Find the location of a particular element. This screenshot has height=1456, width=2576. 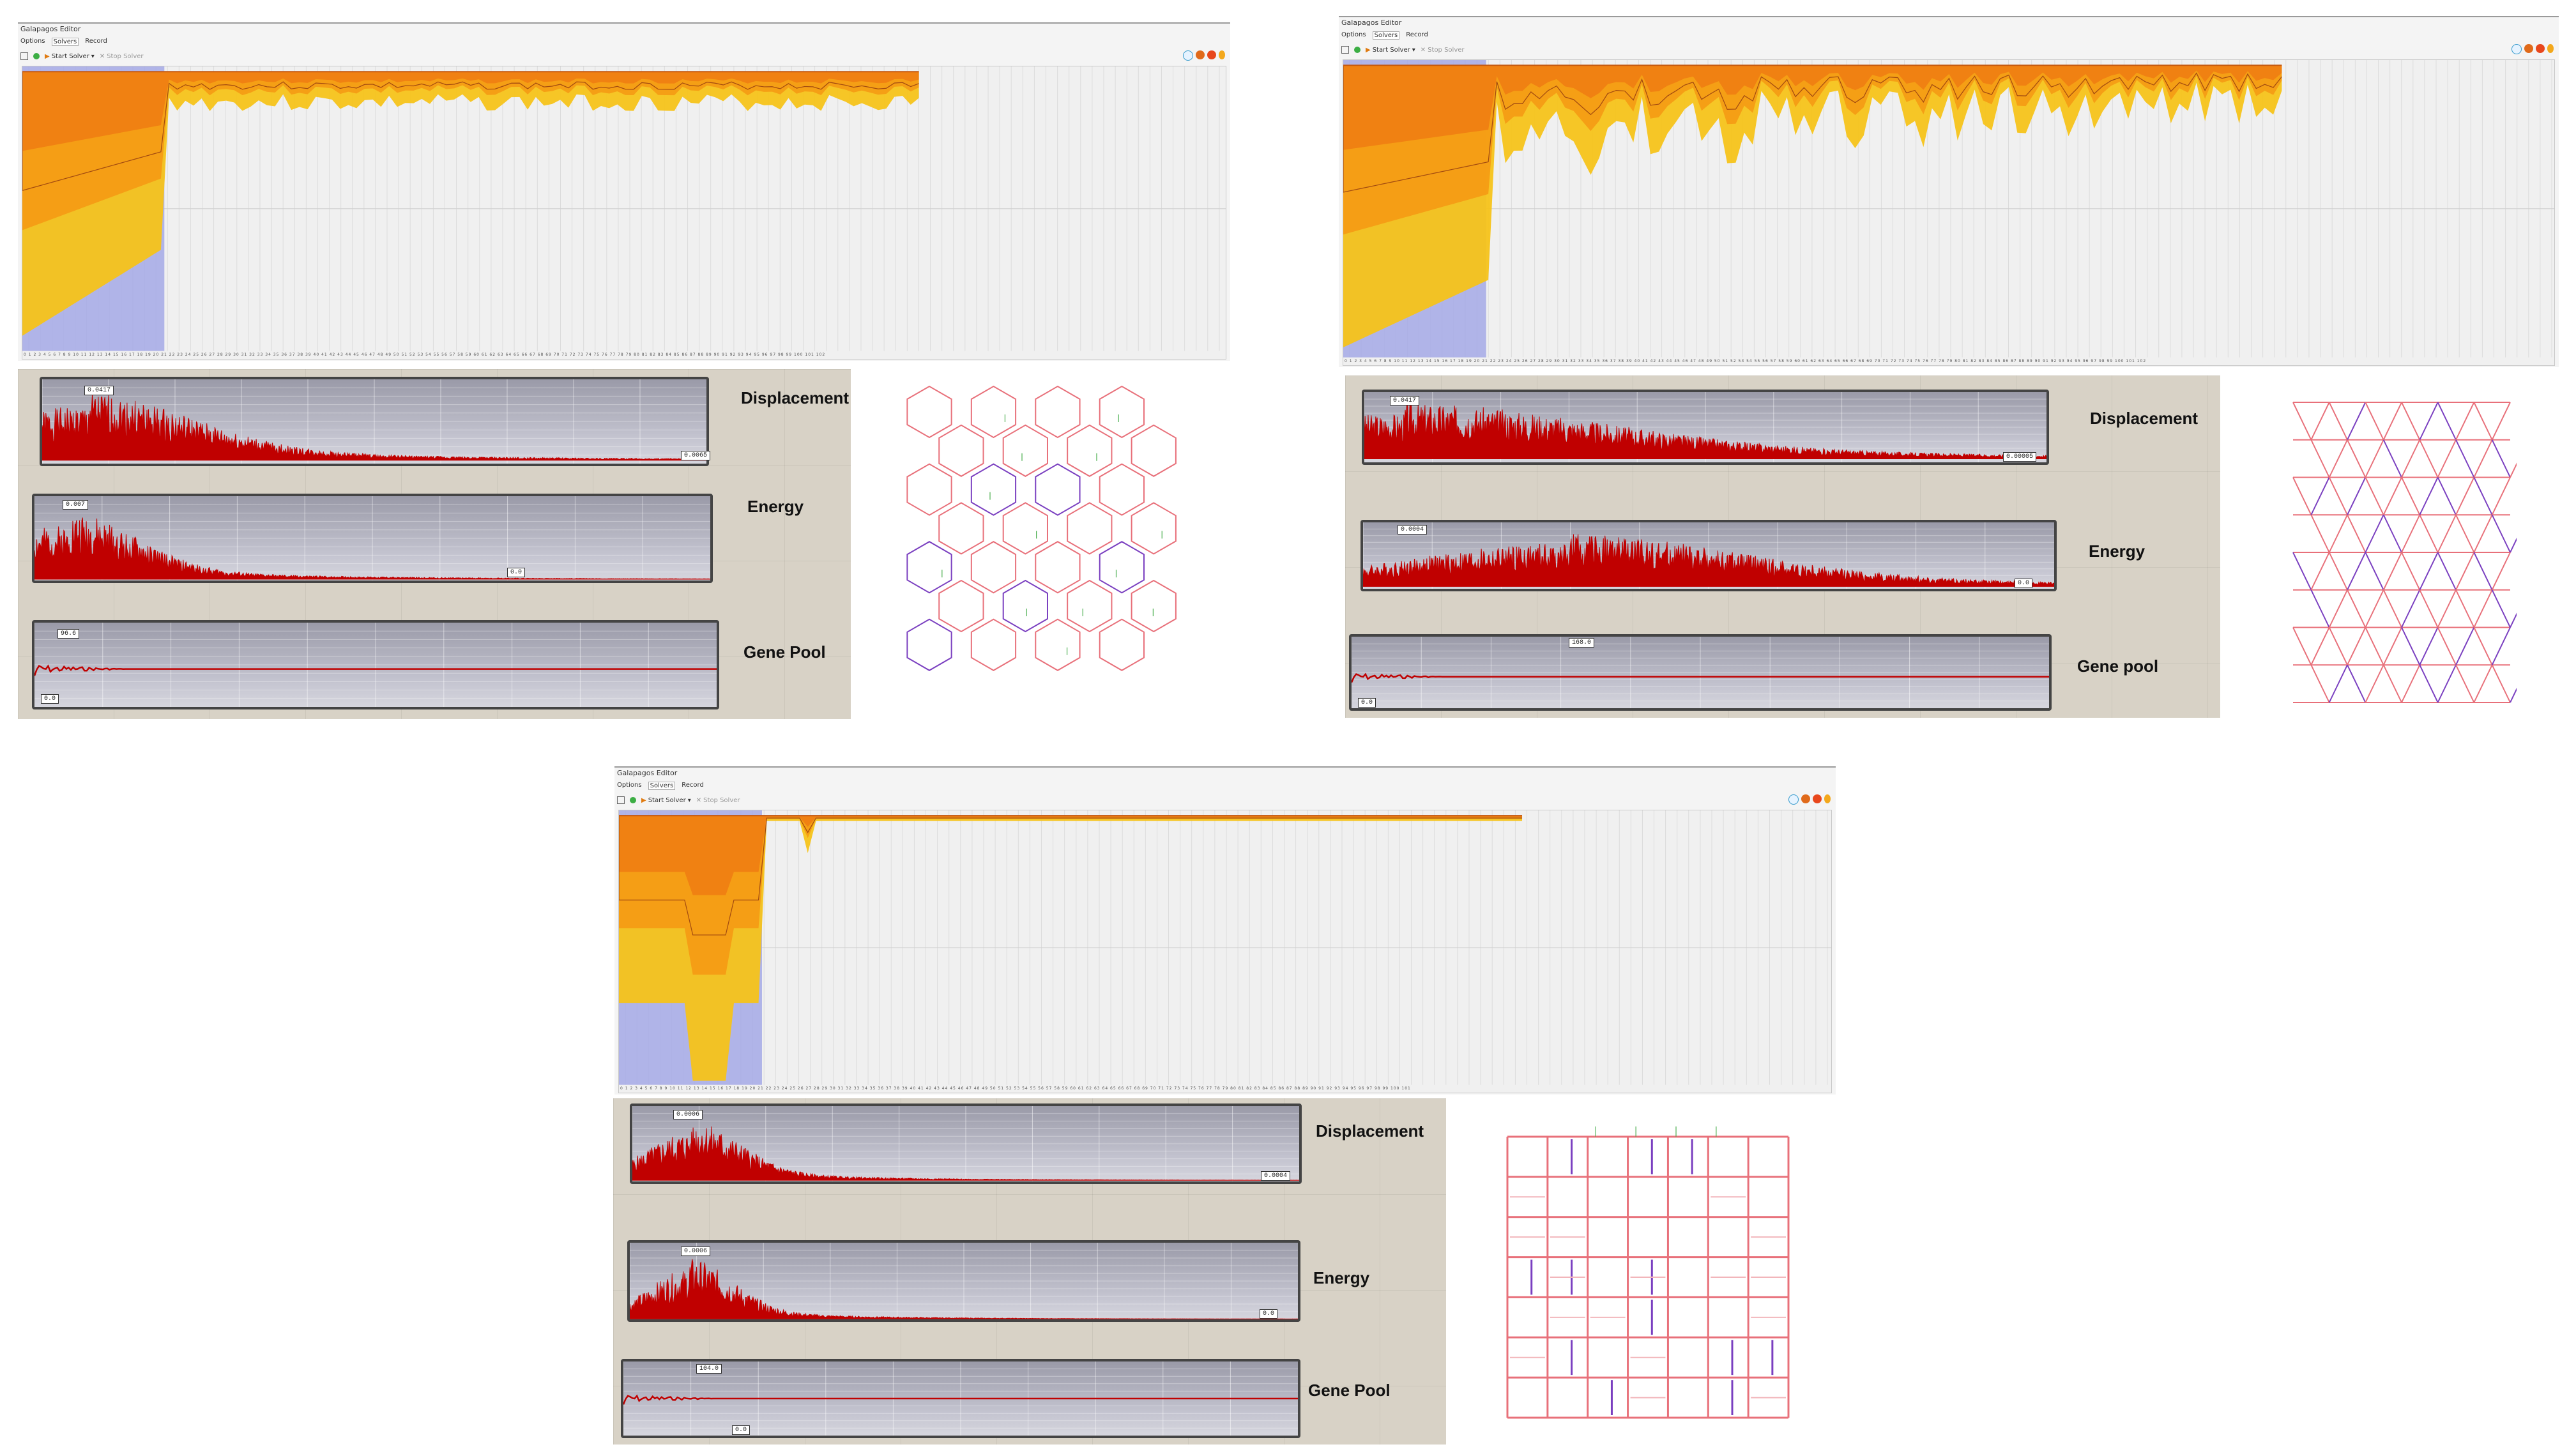

min-value-tag: 0.0065 is located at coordinates (696, 455).